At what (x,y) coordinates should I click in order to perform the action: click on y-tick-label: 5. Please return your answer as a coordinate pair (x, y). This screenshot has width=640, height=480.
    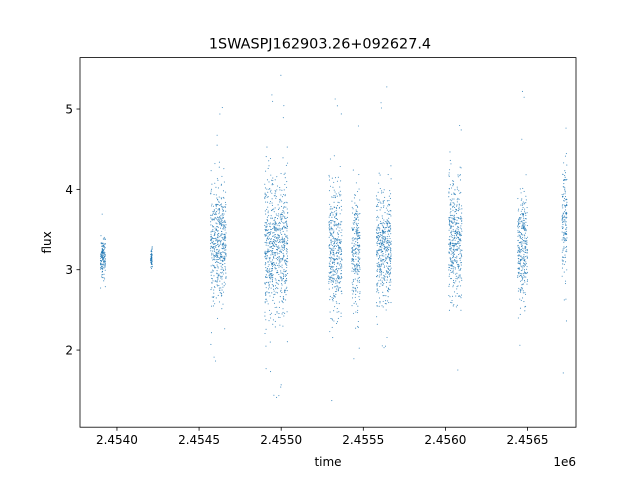
    Looking at the image, I should click on (69, 110).